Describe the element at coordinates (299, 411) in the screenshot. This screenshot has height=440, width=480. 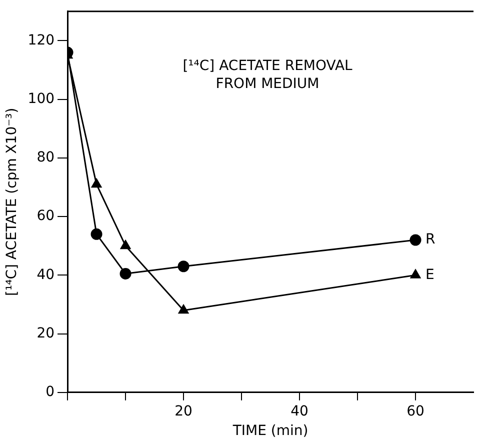
I see `x-tick-label: 40` at that location.